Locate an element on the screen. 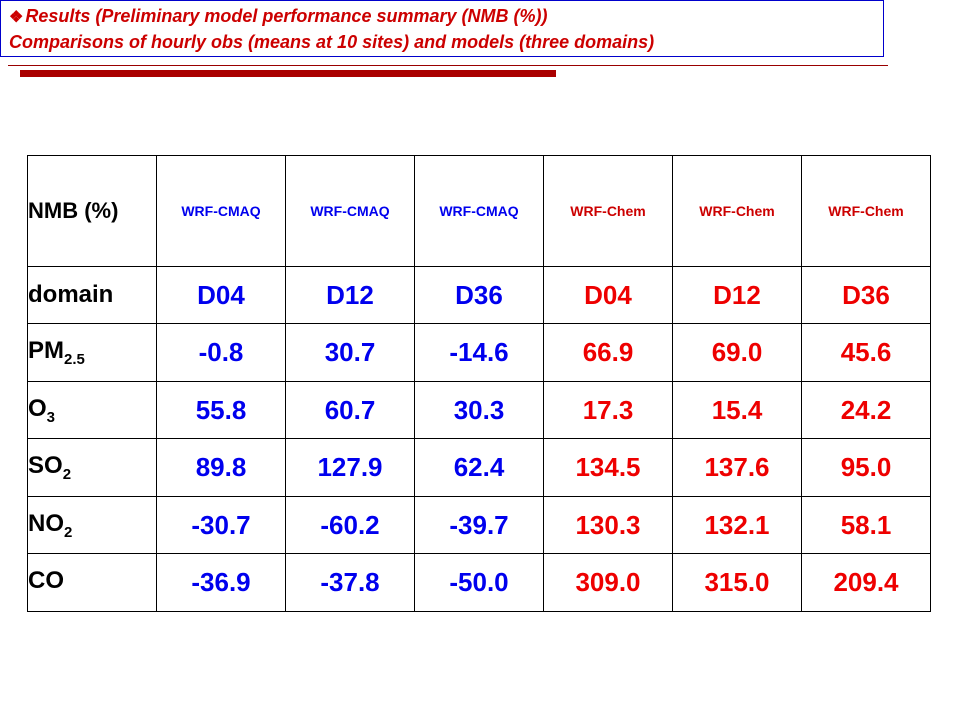 The width and height of the screenshot is (960, 720). domain-label: domain is located at coordinates (92, 295).